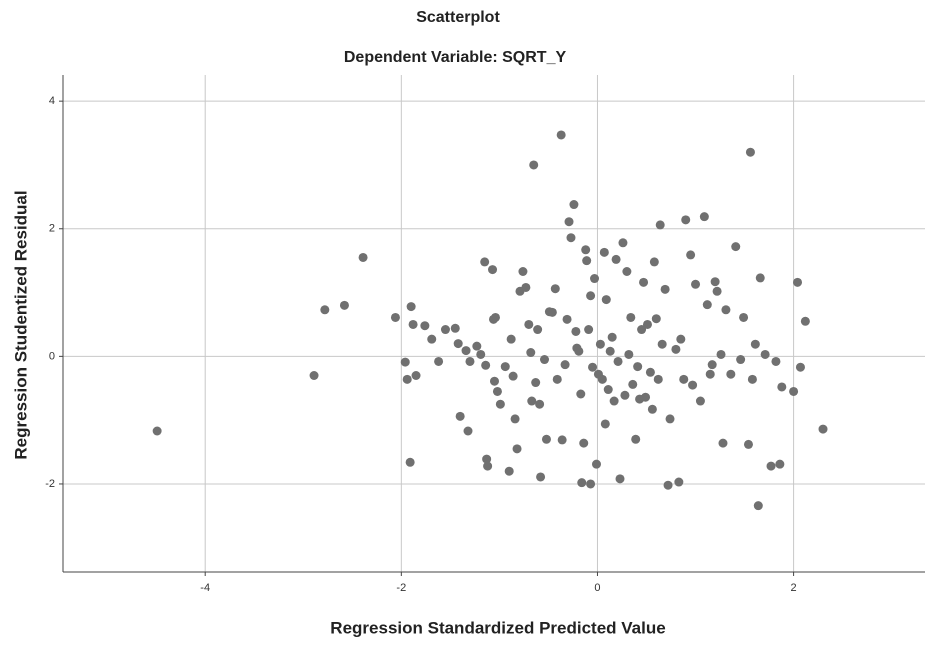 This screenshot has height=645, width=925. Describe the element at coordinates (50, 484) in the screenshot. I see `y-tick-label: -2` at that location.